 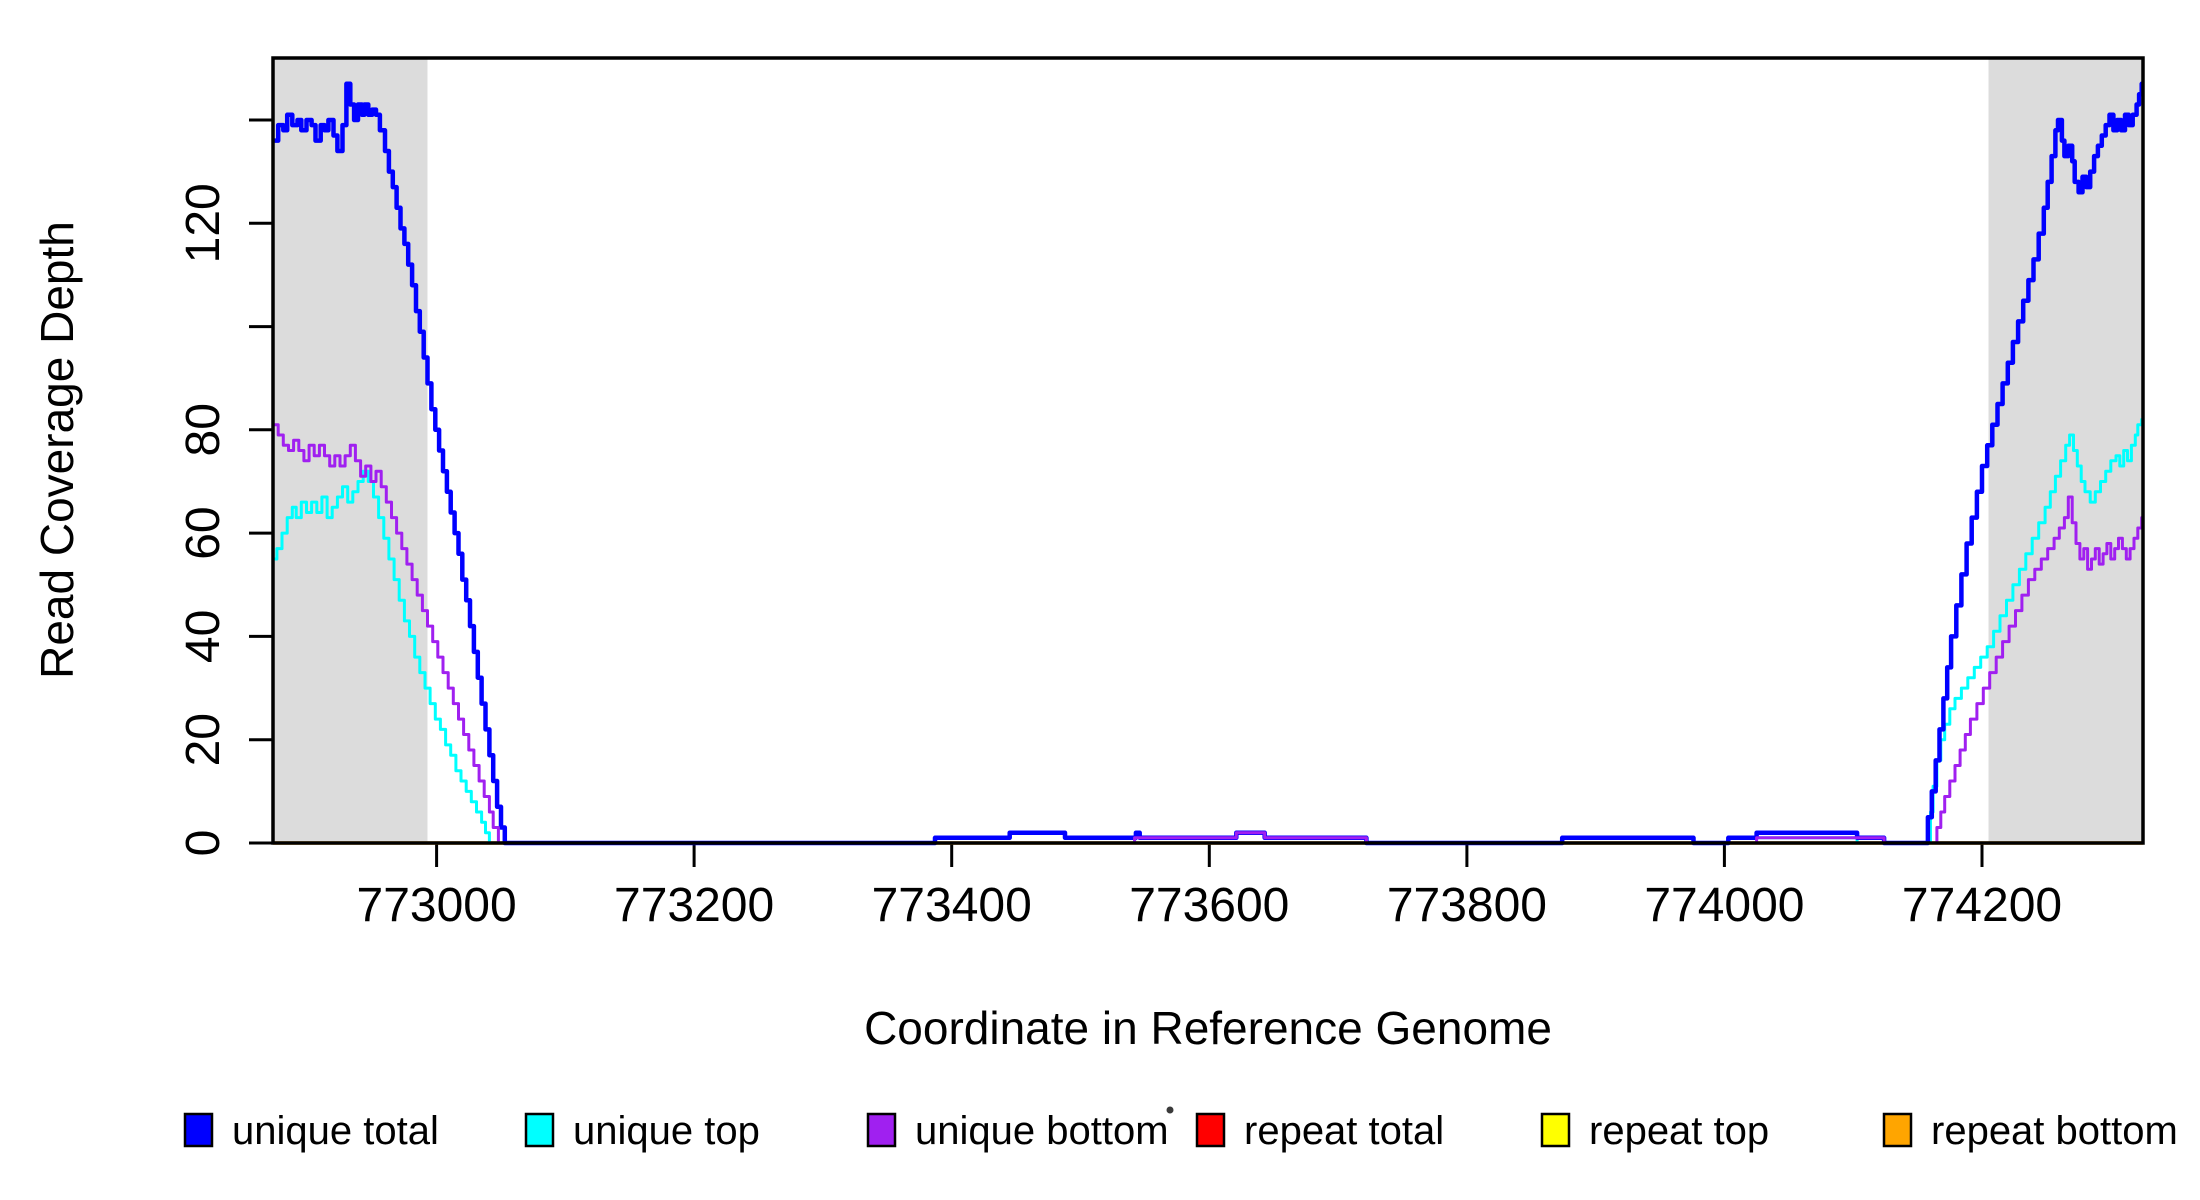 I want to click on y-axis-tick-label: 20, so click(x=203, y=739).